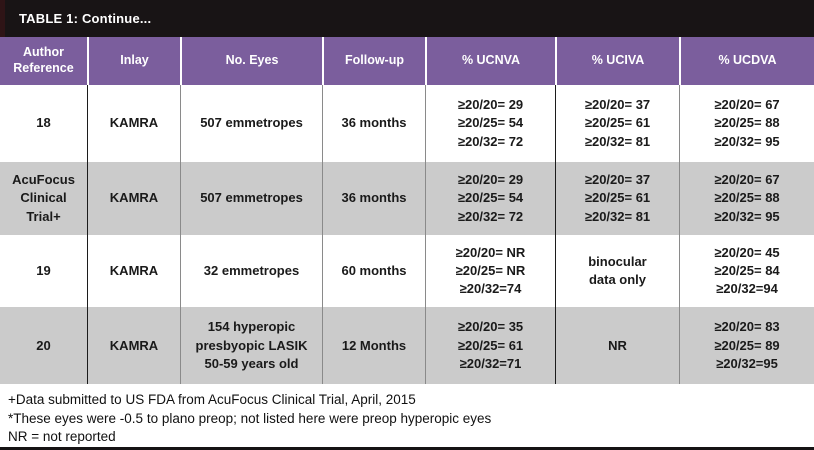 The width and height of the screenshot is (814, 450). I want to click on column-header-no-eyes: No. Eyes, so click(251, 61).